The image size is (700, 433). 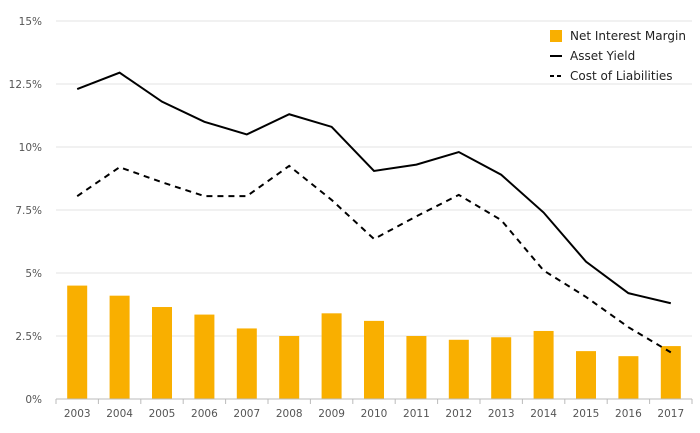 What do you see at coordinates (458, 369) in the screenshot?
I see `bar-2012` at bounding box center [458, 369].